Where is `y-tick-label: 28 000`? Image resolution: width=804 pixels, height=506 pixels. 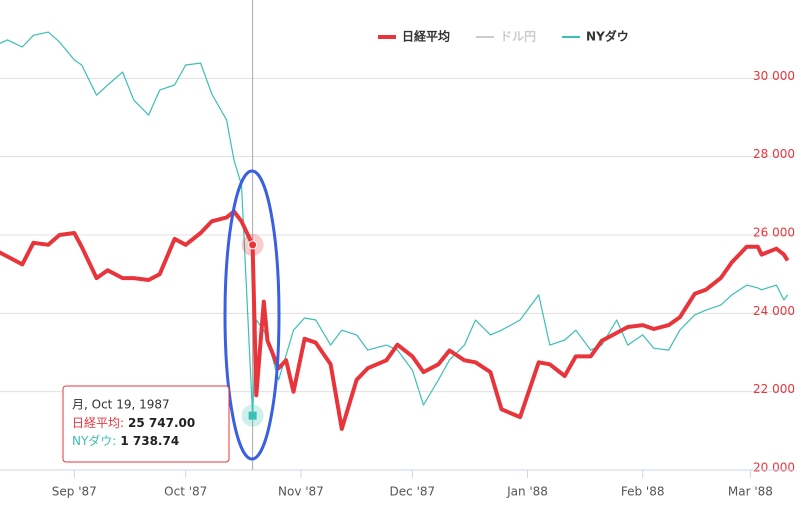
y-tick-label: 28 000 is located at coordinates (774, 154).